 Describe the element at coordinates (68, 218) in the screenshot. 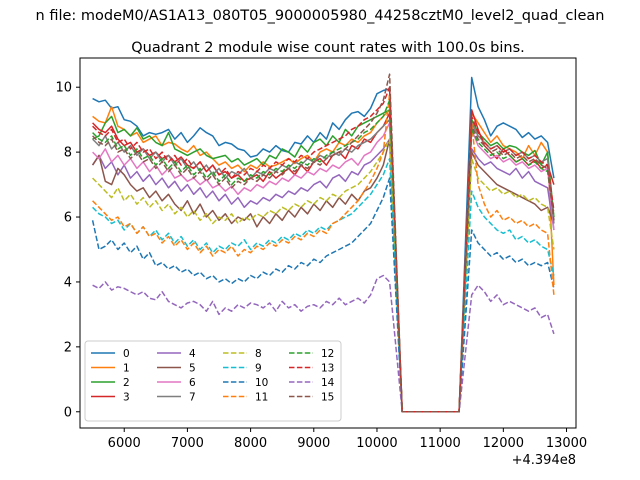

I see `y-tick-label: 6` at that location.